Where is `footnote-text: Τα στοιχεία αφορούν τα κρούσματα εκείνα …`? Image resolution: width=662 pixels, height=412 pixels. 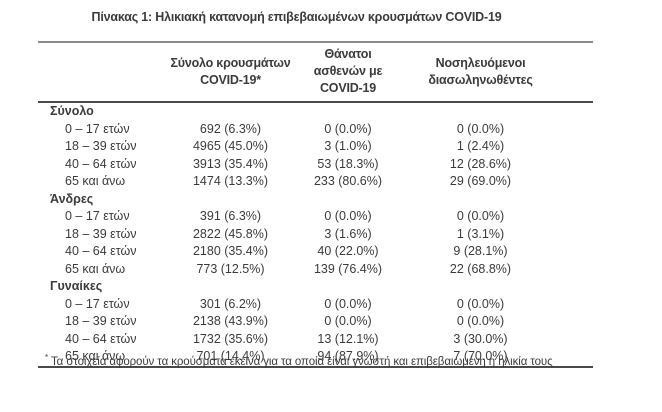
footnote-text: Τα στοιχεία αφορούν τα κρούσματα εκείνα … is located at coordinates (302, 361).